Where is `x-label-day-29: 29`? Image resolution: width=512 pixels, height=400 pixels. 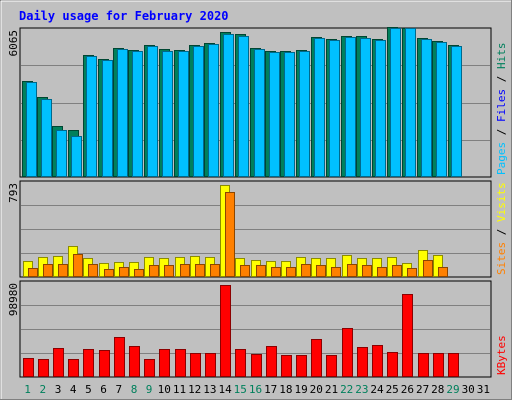
x-label-day-29: 29 is located at coordinates (452, 389).